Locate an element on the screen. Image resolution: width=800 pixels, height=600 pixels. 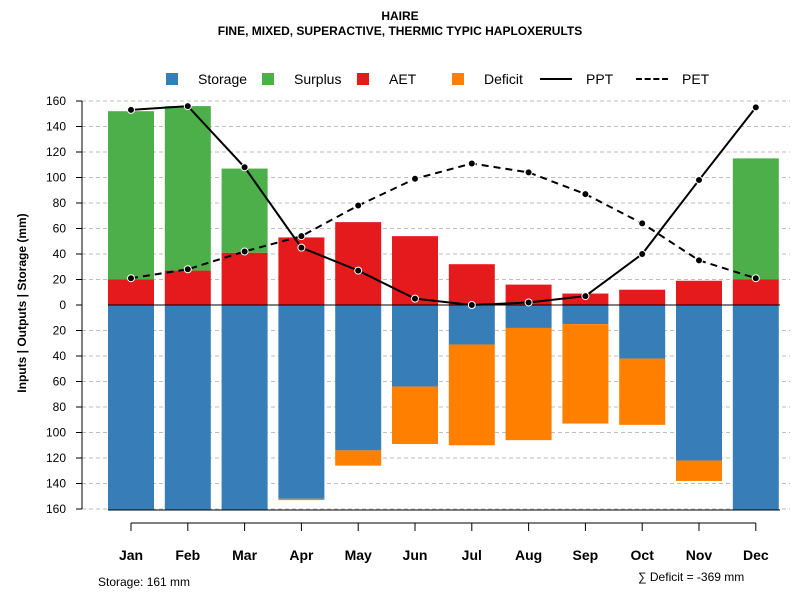
deficit-note: ∑ Deficit = -369 mm is located at coordinates (691, 577).